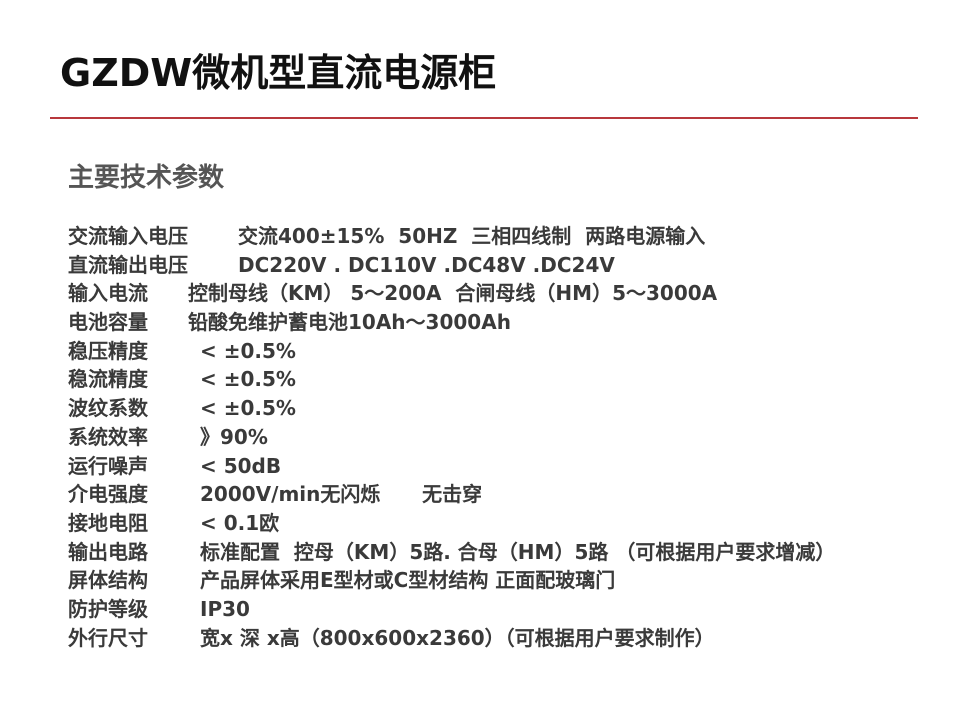  What do you see at coordinates (108, 637) in the screenshot?
I see `param-label: 外行尺寸` at bounding box center [108, 637].